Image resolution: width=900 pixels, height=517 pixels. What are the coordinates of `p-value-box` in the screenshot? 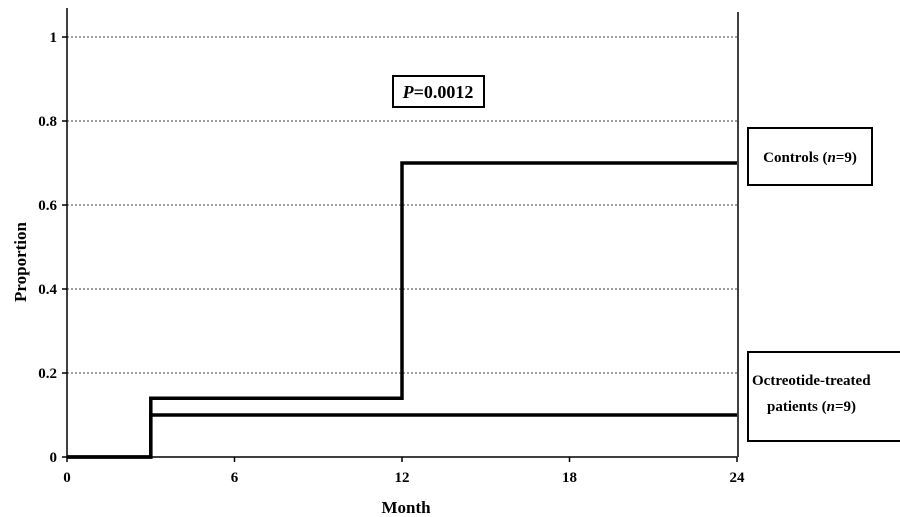 It's located at (438, 91).